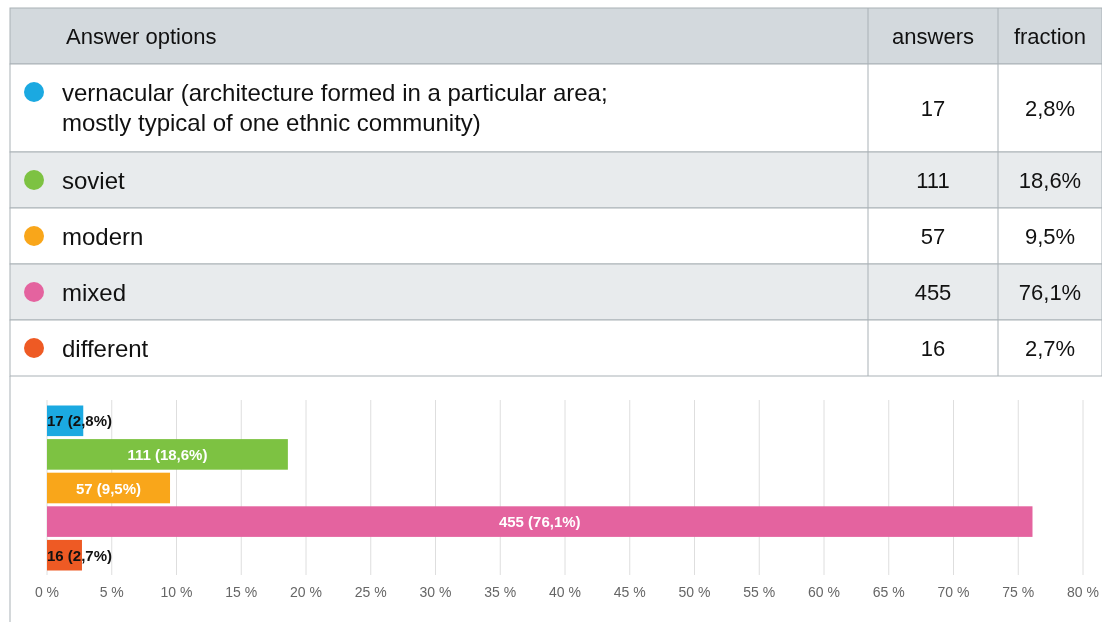  Describe the element at coordinates (435, 592) in the screenshot. I see `x-tick-label: 30 %` at that location.